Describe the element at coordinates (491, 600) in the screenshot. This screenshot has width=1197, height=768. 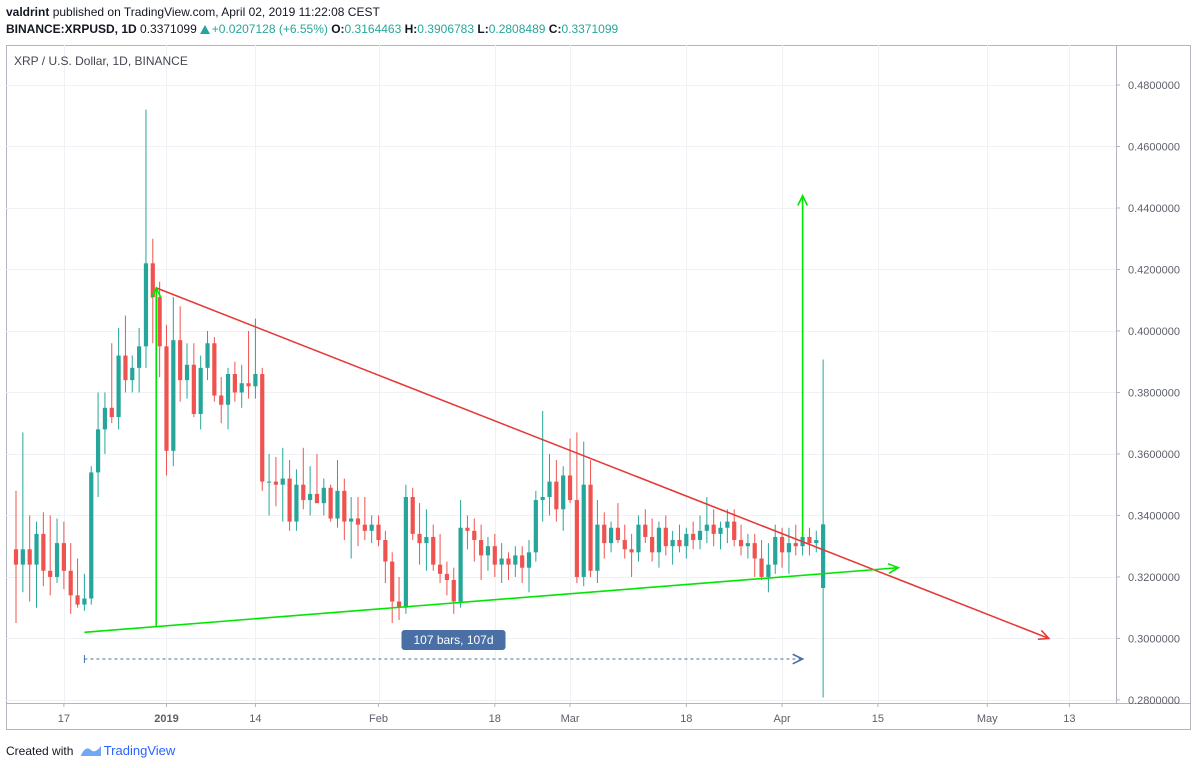
I see `support-trendline` at that location.